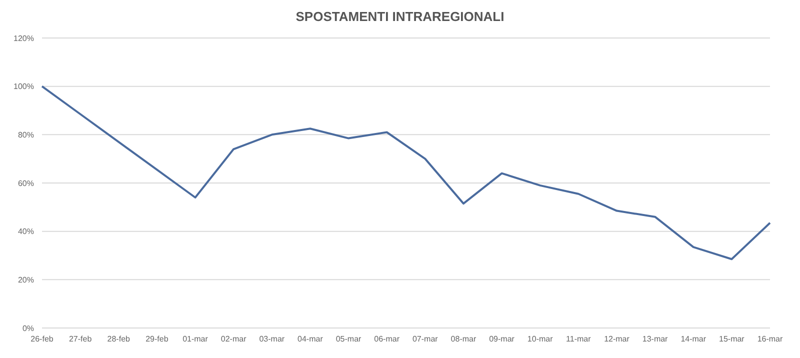  Describe the element at coordinates (425, 339) in the screenshot. I see `x-tick-label: 07-mar` at that location.